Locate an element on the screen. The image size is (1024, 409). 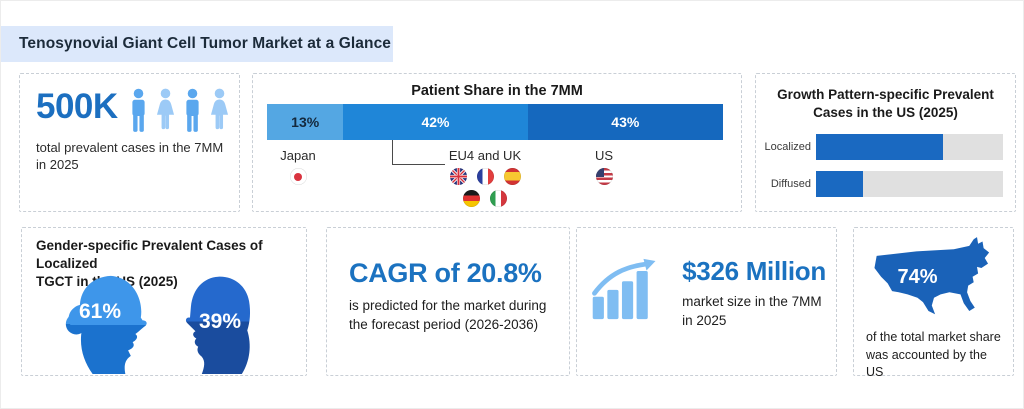
us-share-value: 74% is located at coordinates (917, 277).